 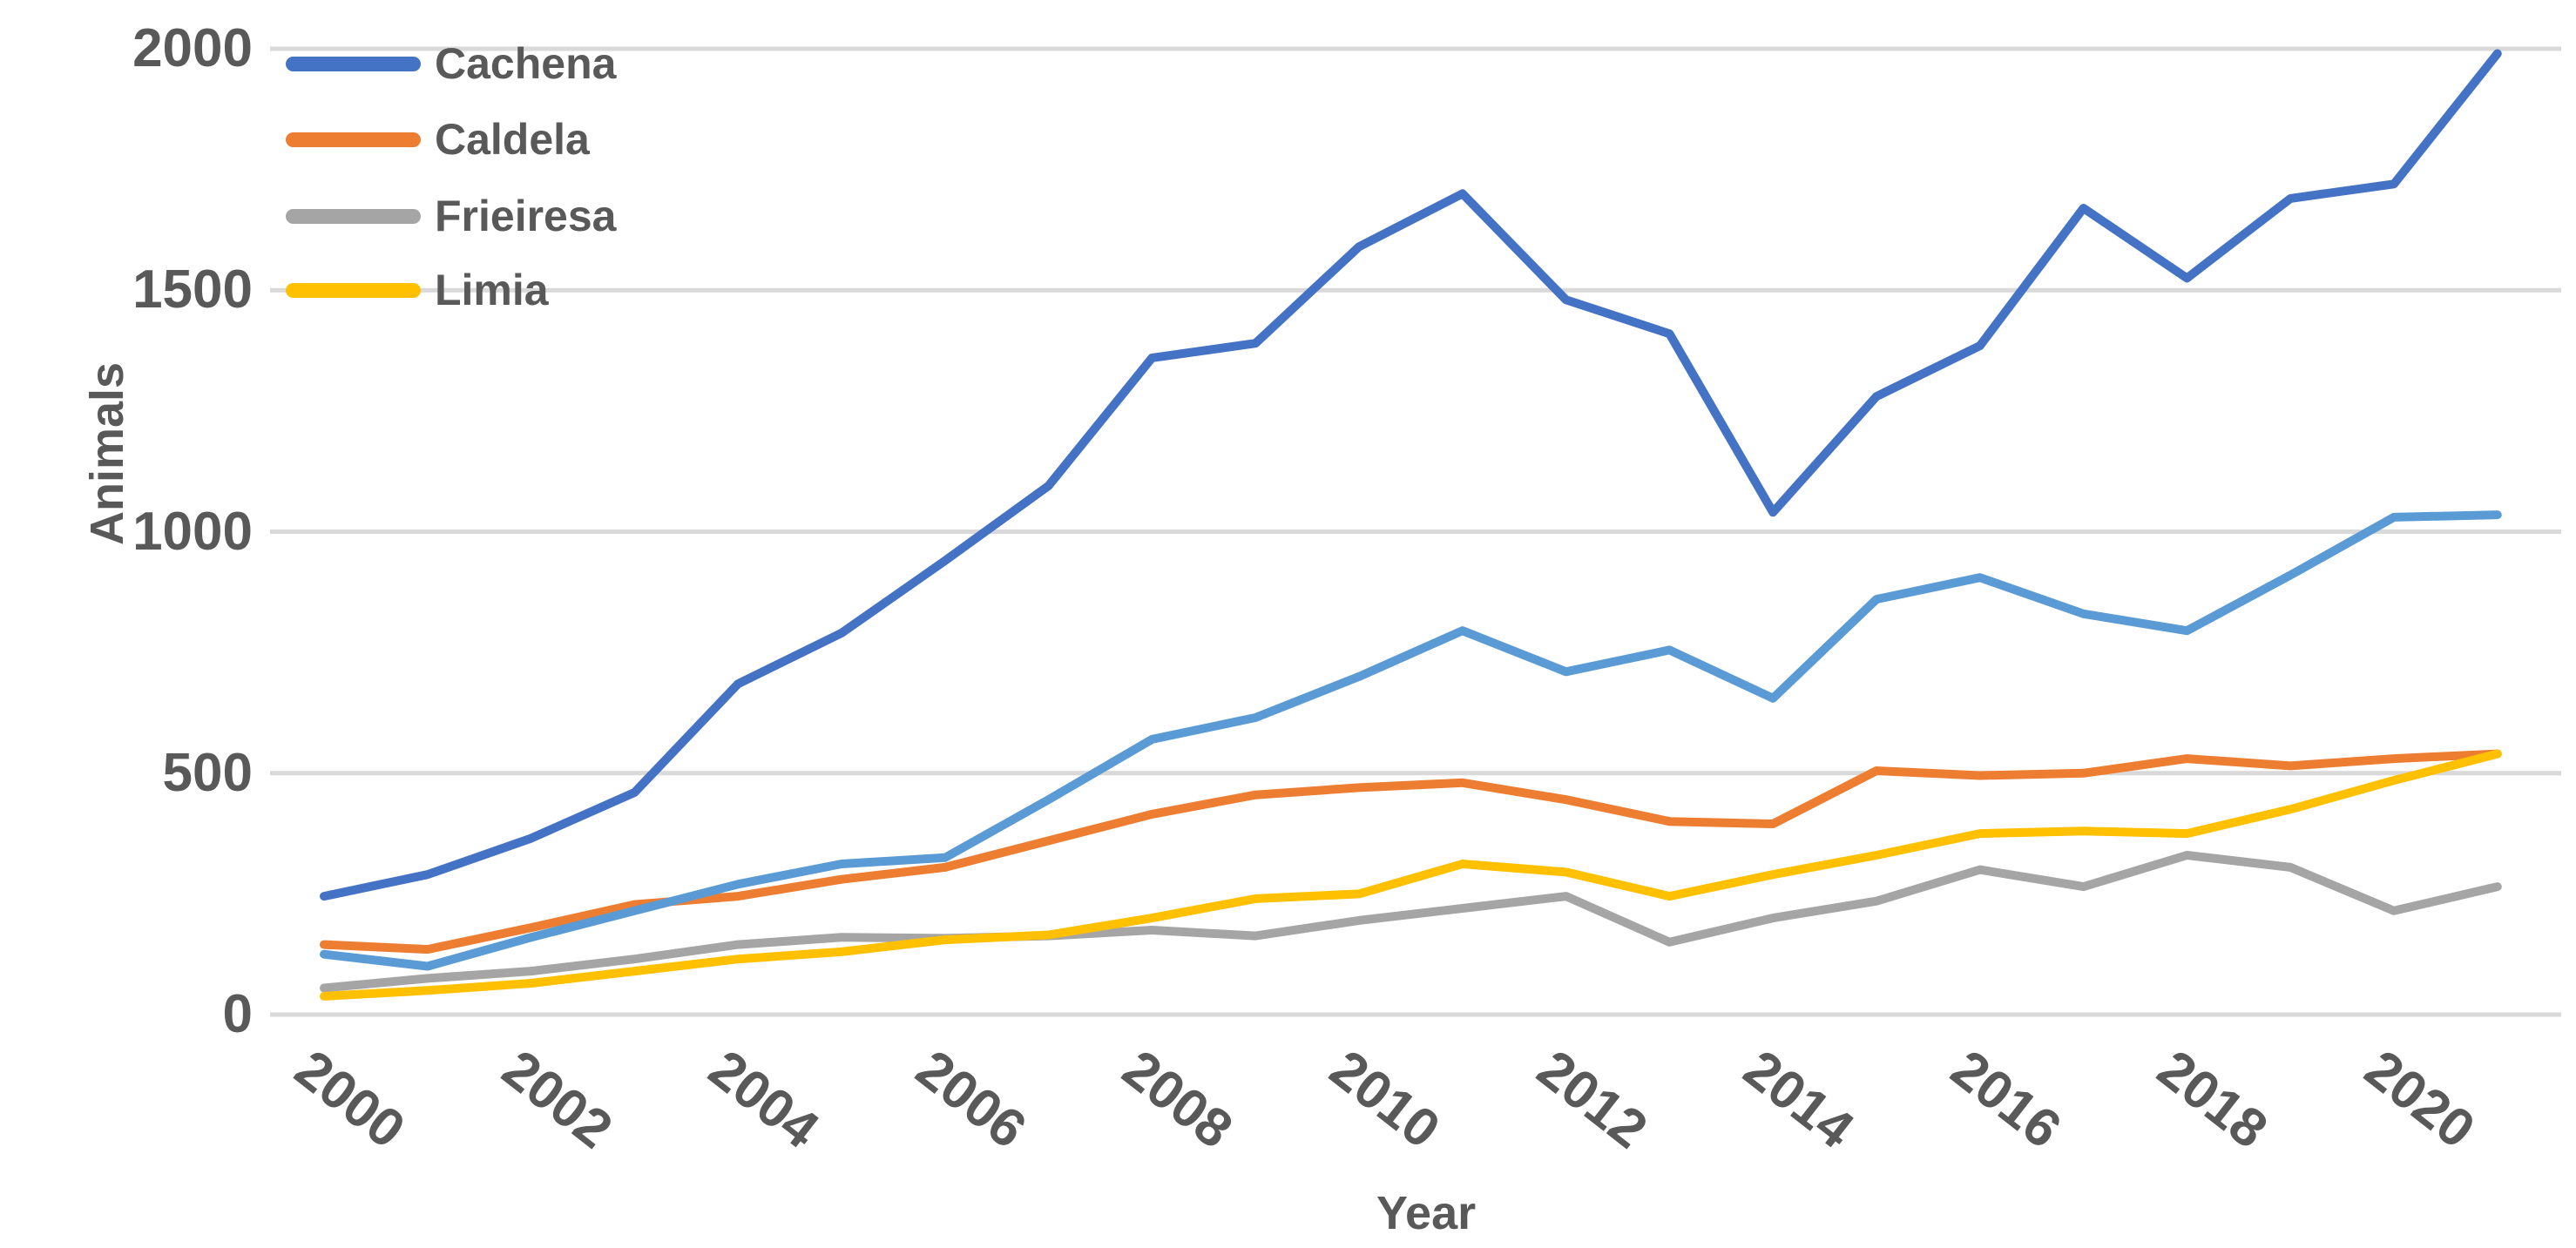 I want to click on legend-swatch-caldela, so click(x=353, y=139).